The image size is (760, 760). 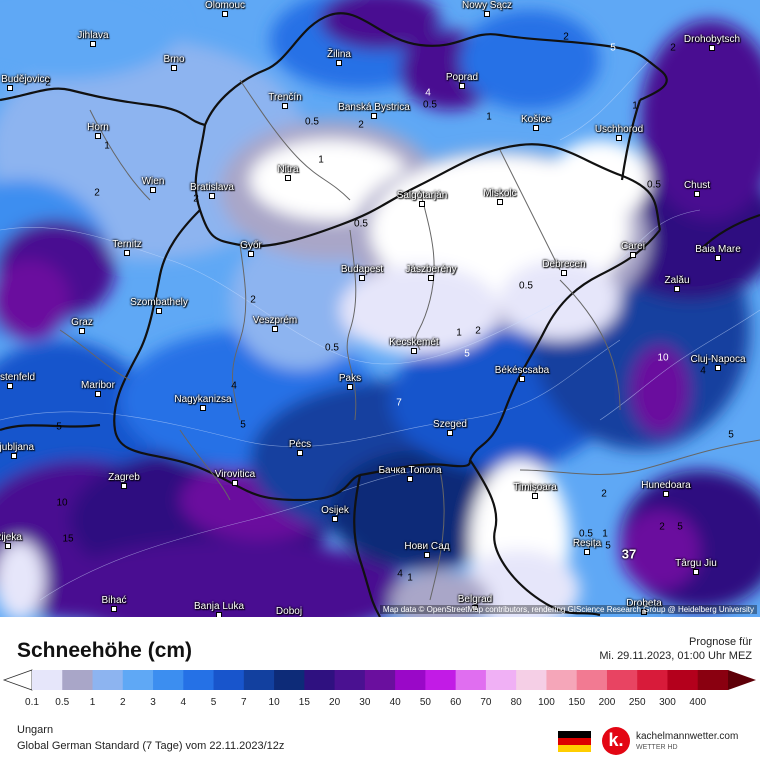 I want to click on city-label: Nitra, so click(x=288, y=169).